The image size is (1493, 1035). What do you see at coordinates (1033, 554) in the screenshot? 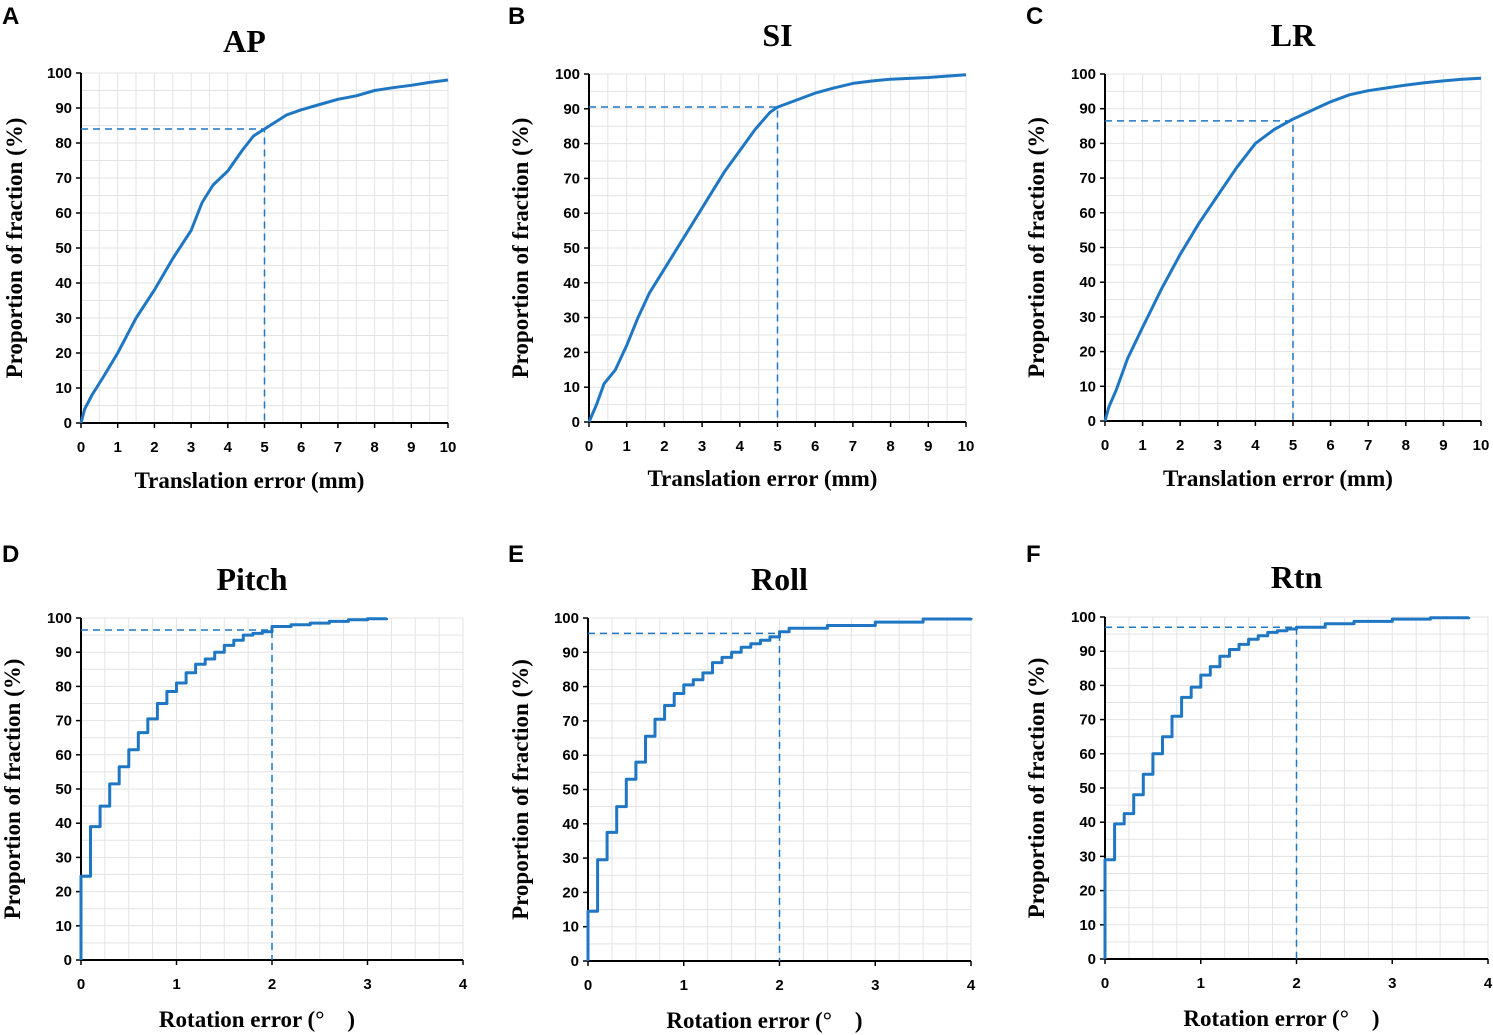
I see `panel-letter: F` at bounding box center [1033, 554].